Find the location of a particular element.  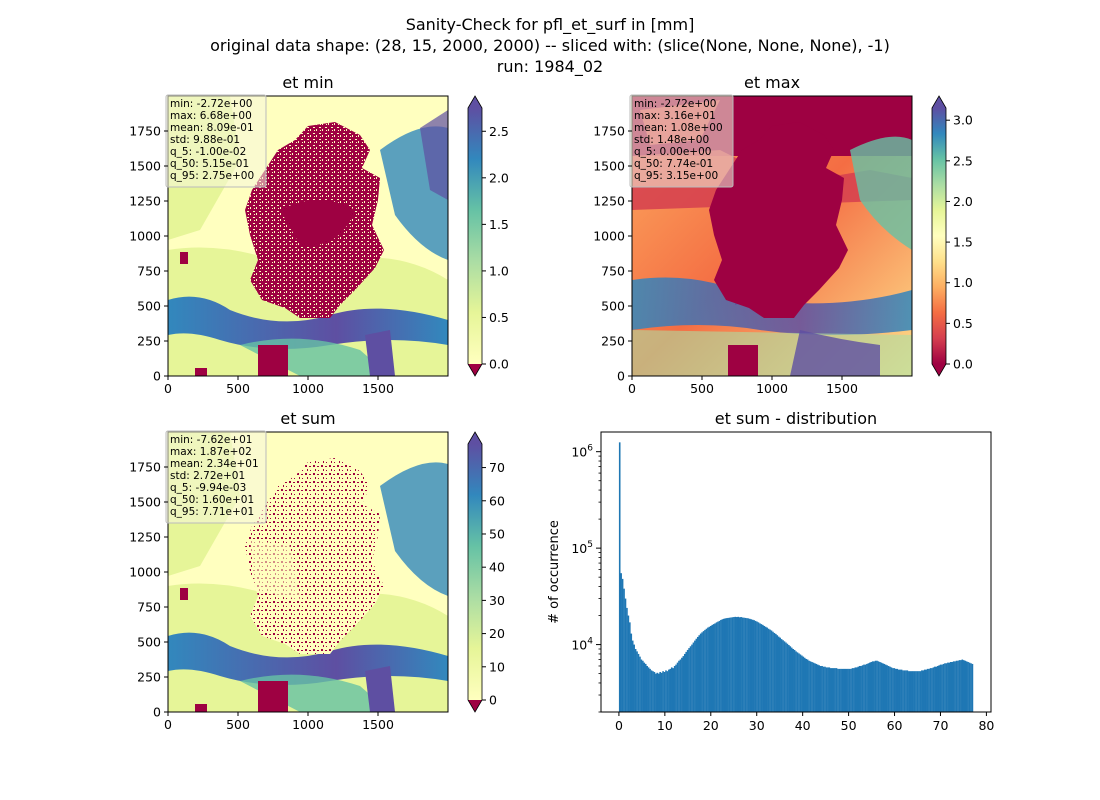

x-tick-label: 50 is located at coordinates (849, 725).